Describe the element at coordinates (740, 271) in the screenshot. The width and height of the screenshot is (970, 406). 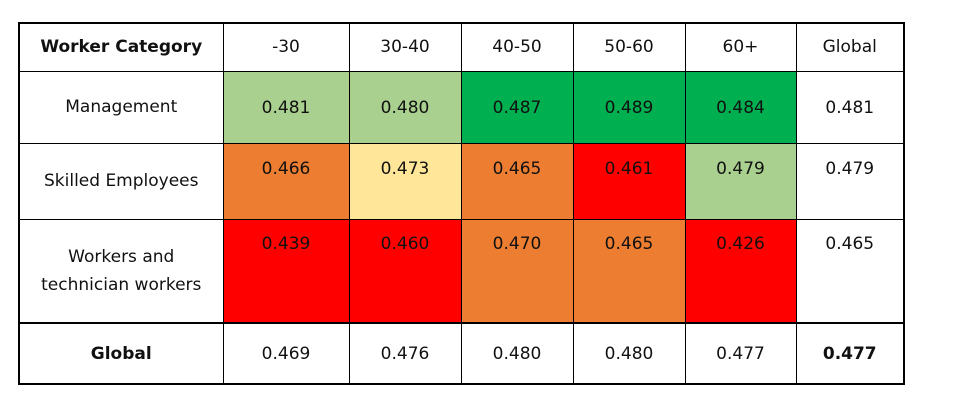
I see `value-cell: 0.426` at that location.